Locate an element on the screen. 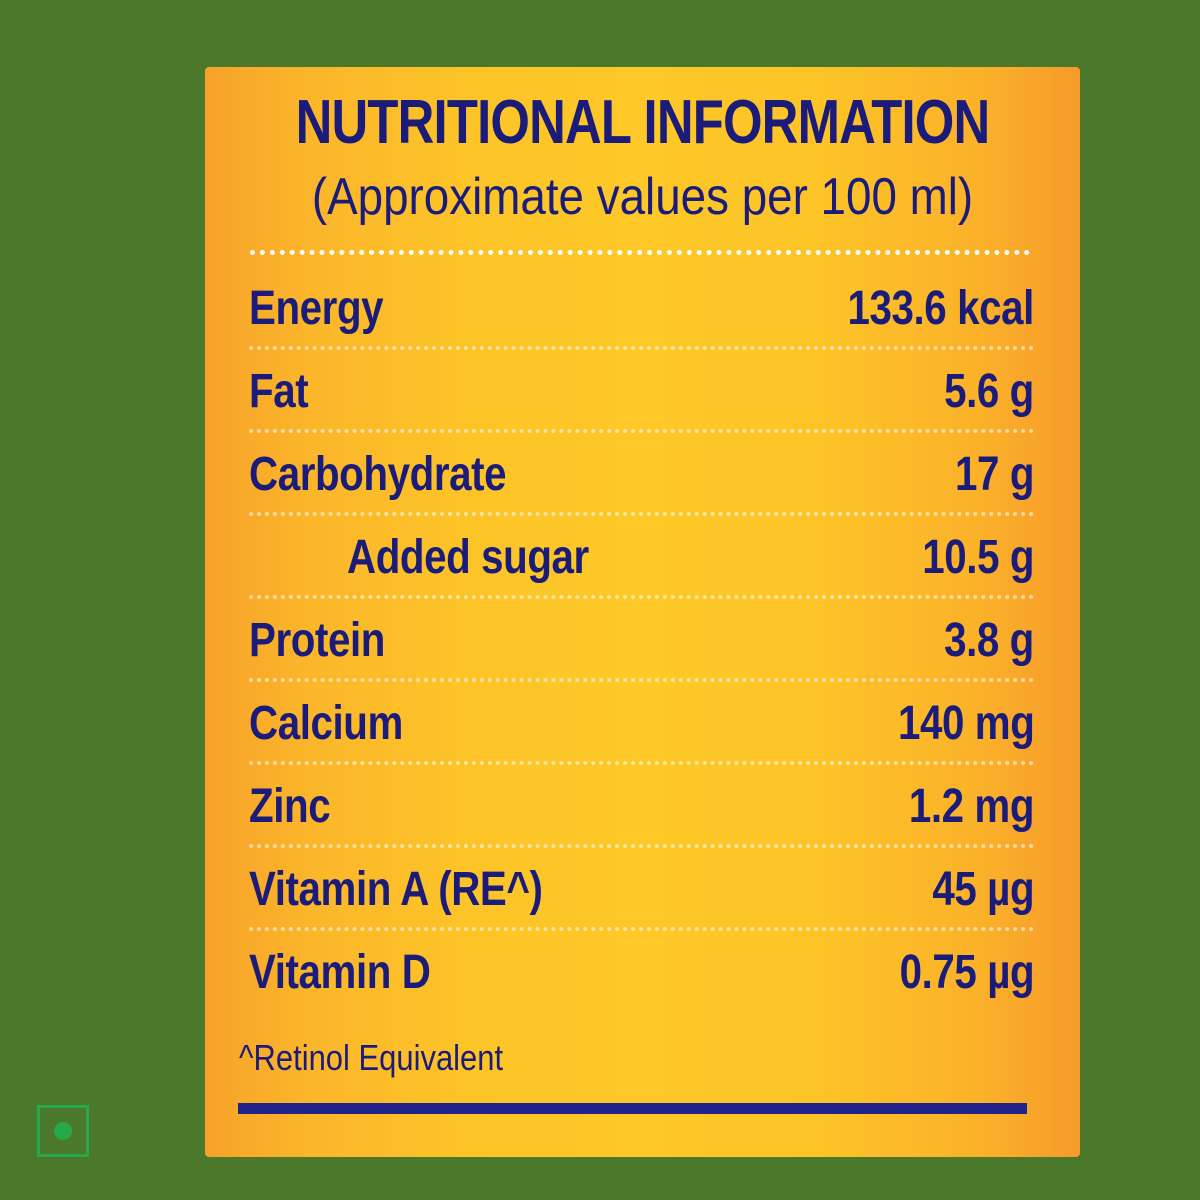 This screenshot has height=1200, width=1200. nutrient-label: Calcium is located at coordinates (326, 723).